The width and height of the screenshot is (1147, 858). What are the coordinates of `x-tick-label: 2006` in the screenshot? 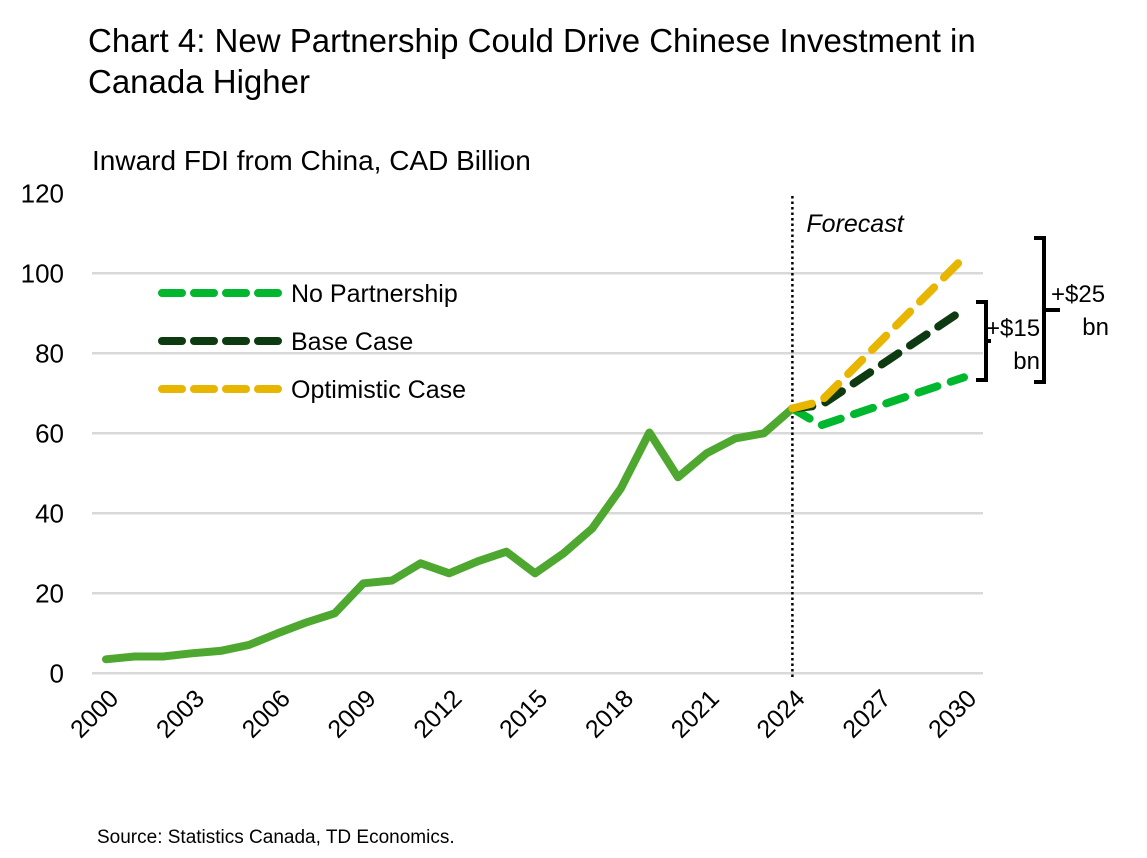 It's located at (266, 713).